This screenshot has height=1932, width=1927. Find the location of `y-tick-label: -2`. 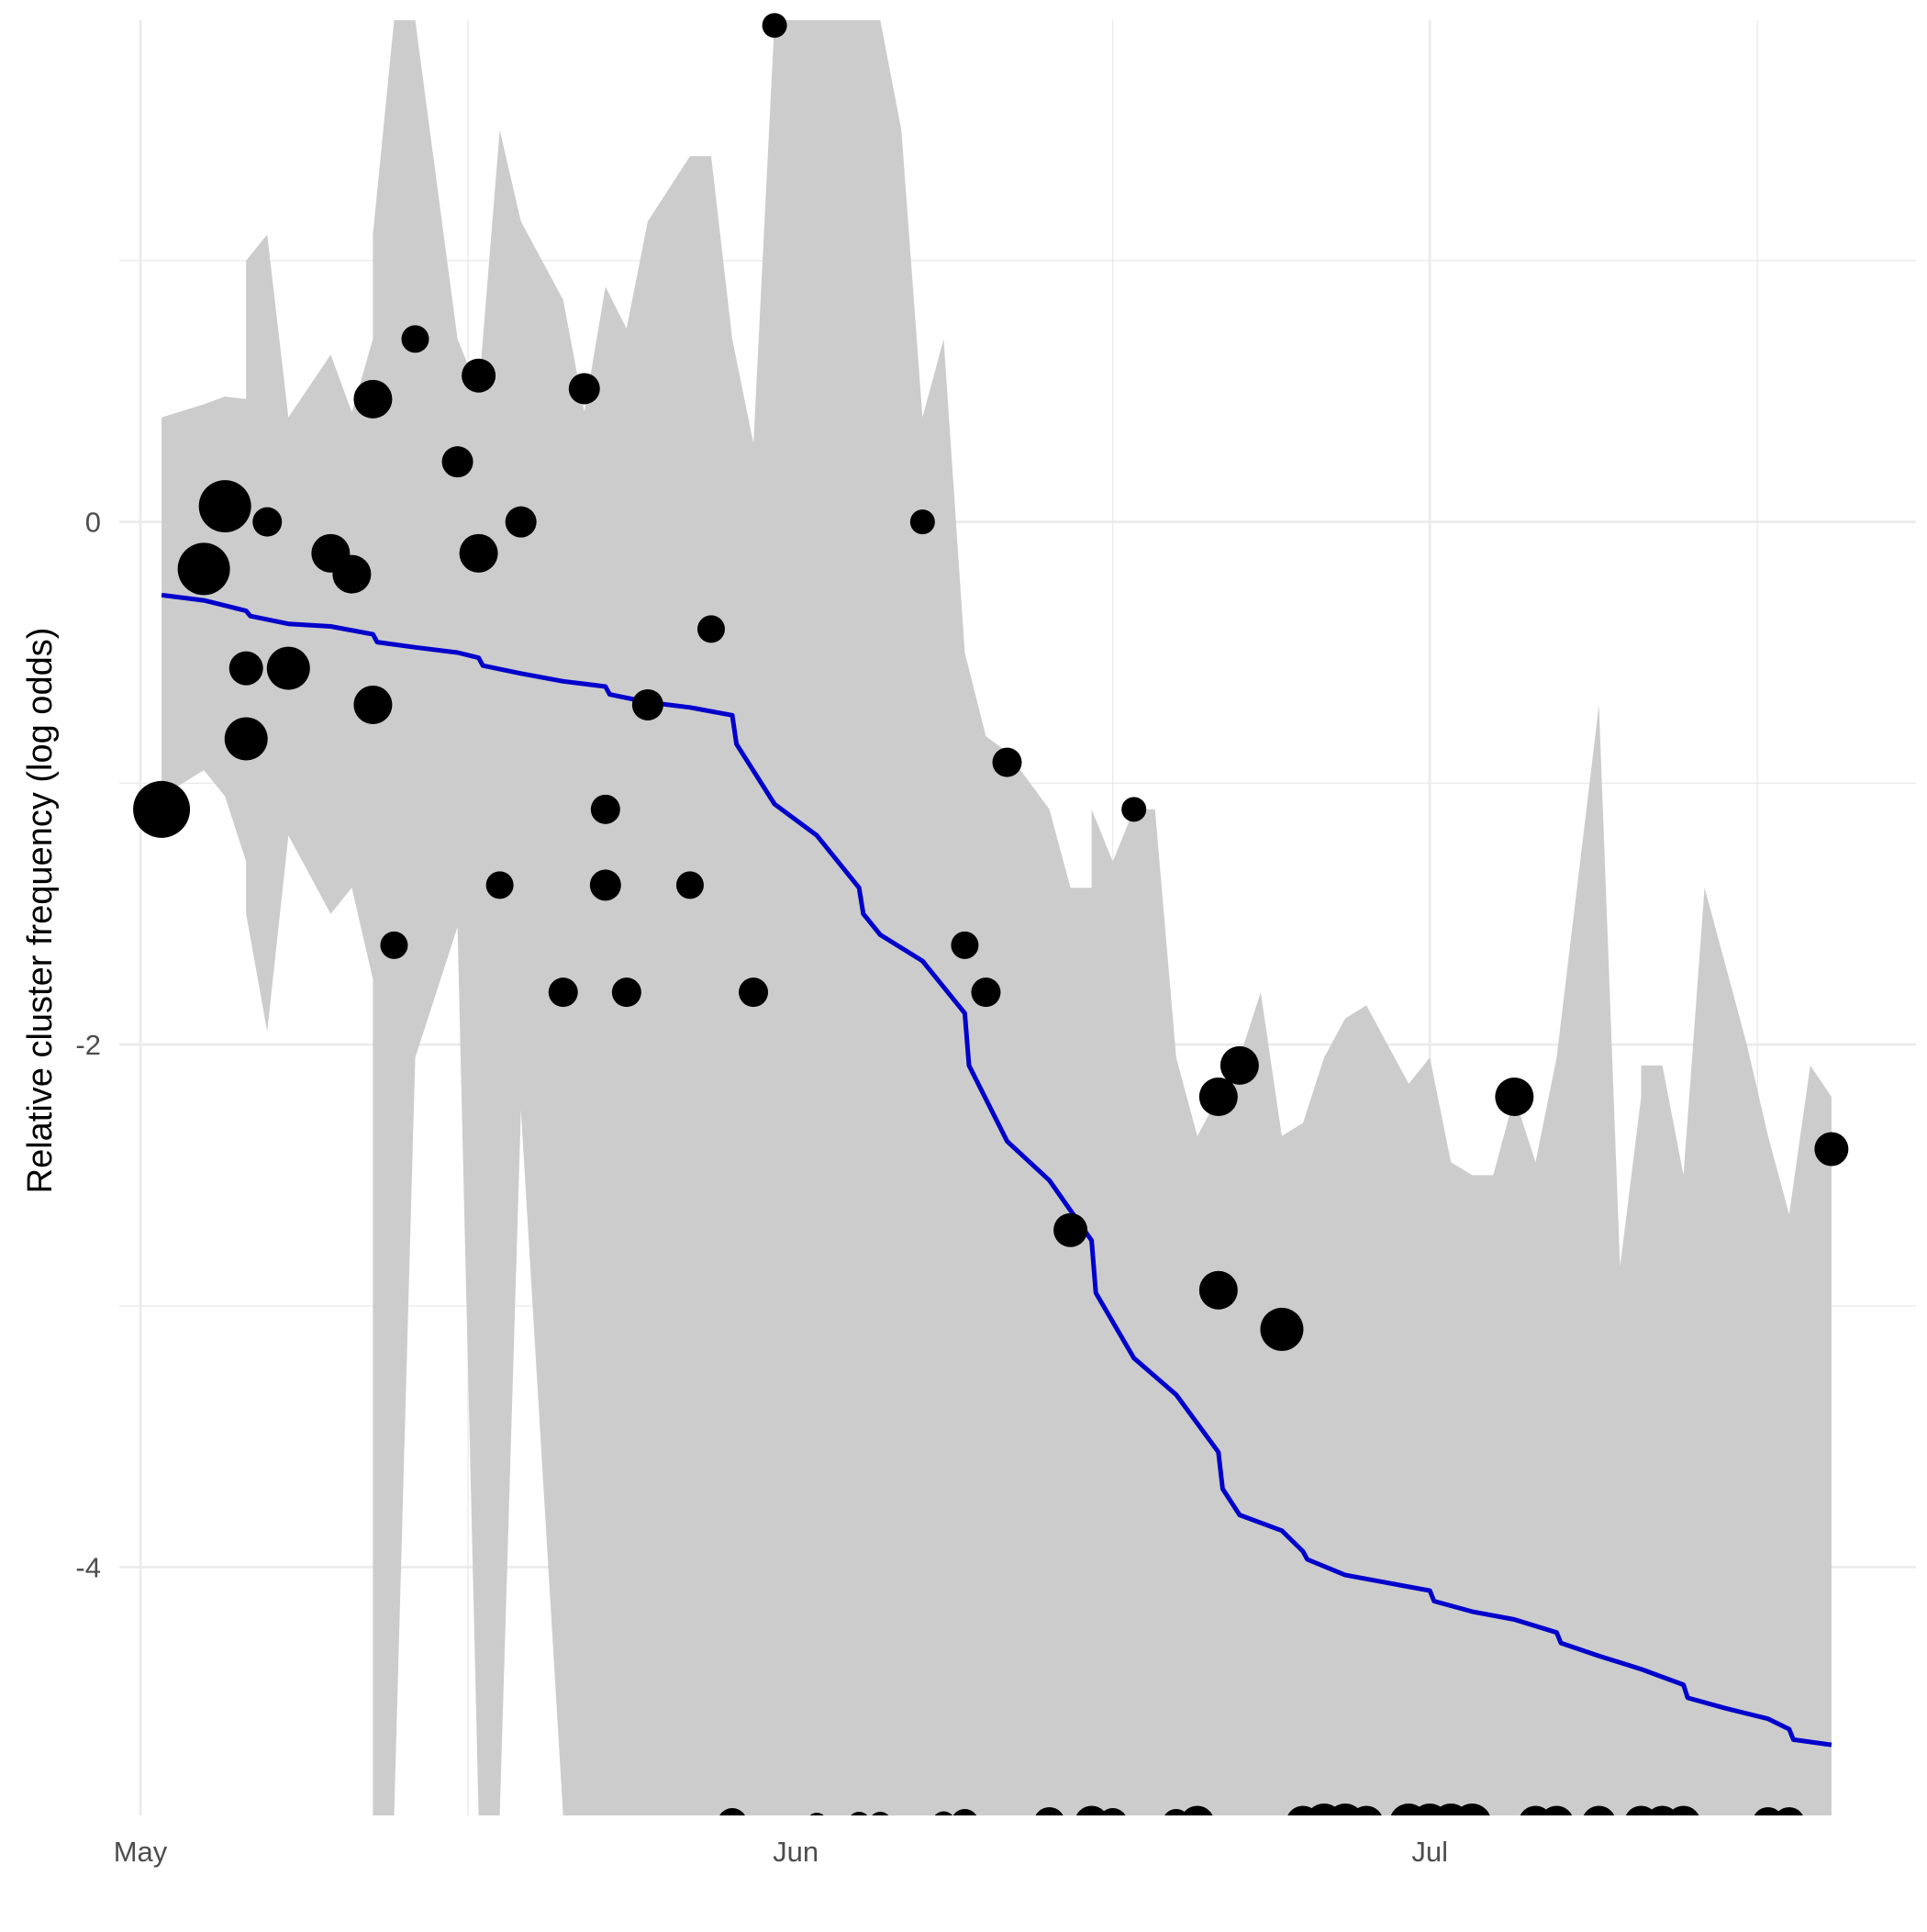

y-tick-label: -2 is located at coordinates (88, 1045).